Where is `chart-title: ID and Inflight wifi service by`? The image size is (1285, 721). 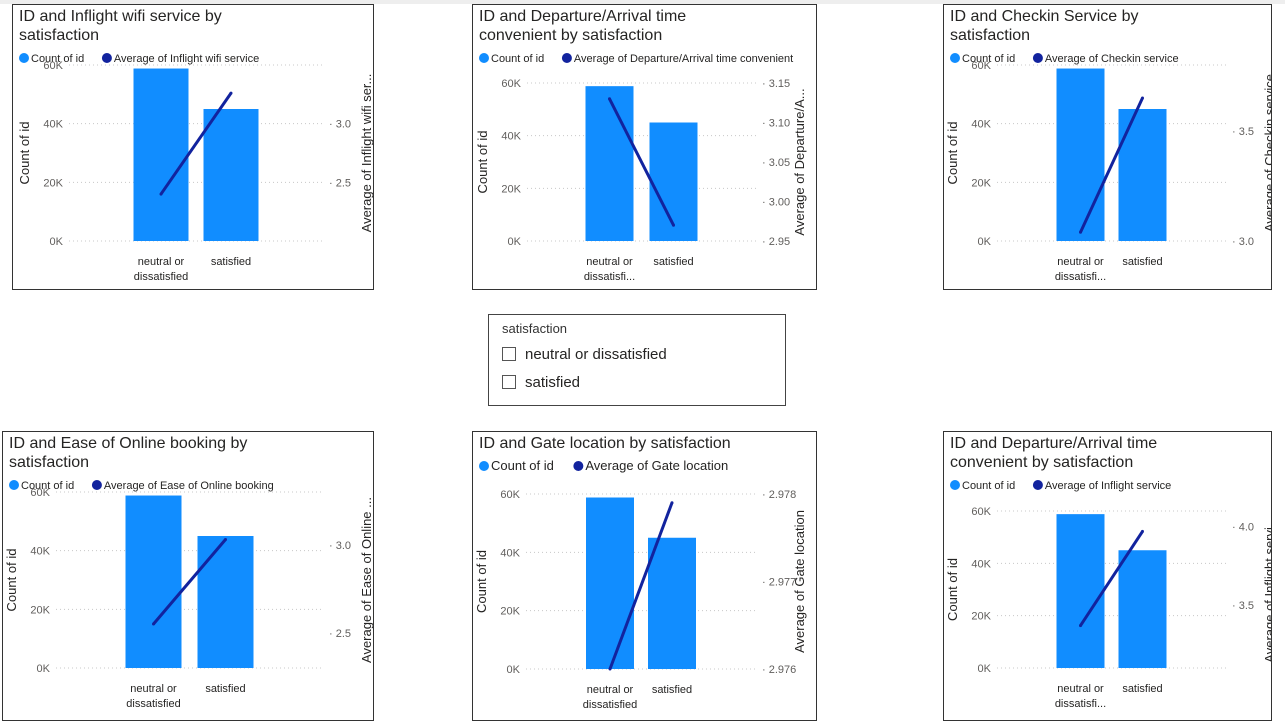
chart-title: ID and Inflight wifi service by is located at coordinates (120, 16).